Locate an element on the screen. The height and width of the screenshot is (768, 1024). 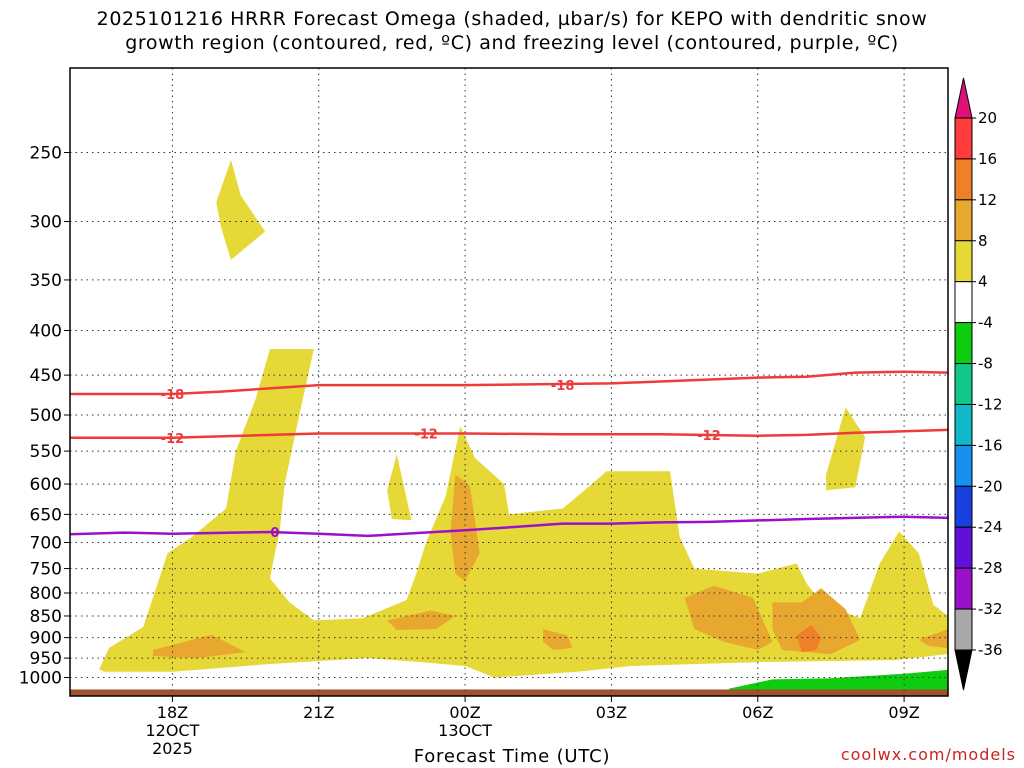
colorbar-label: -4 is located at coordinates (985, 323).